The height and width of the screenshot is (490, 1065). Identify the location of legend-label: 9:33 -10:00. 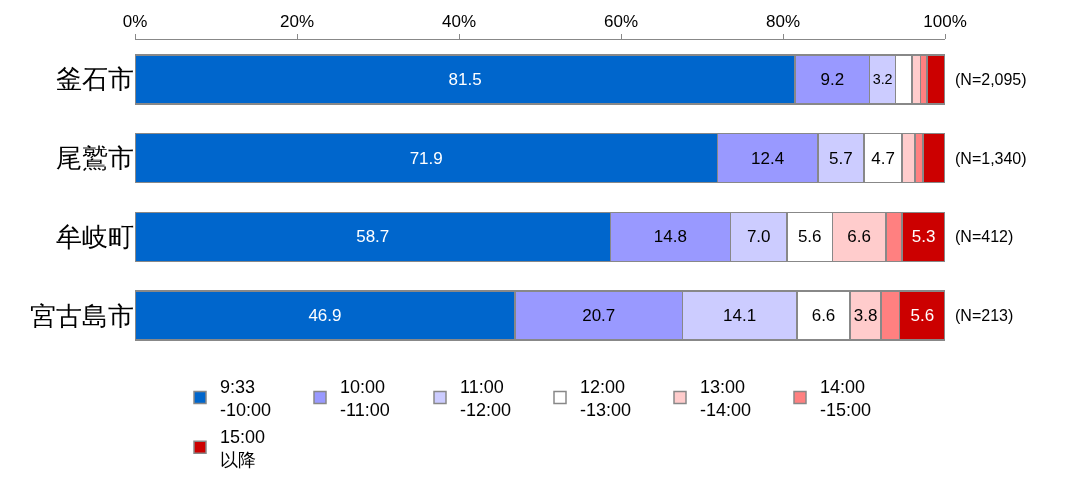
(246, 398).